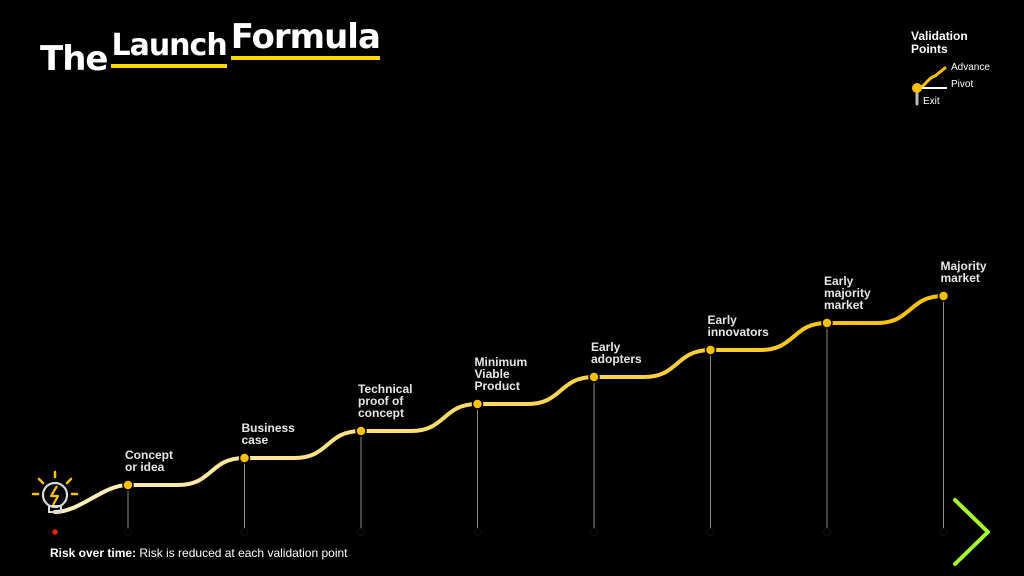 This screenshot has height=576, width=1024. What do you see at coordinates (242, 553) in the screenshot?
I see `risk-caption-text: Risk is reduced at each validation point` at bounding box center [242, 553].